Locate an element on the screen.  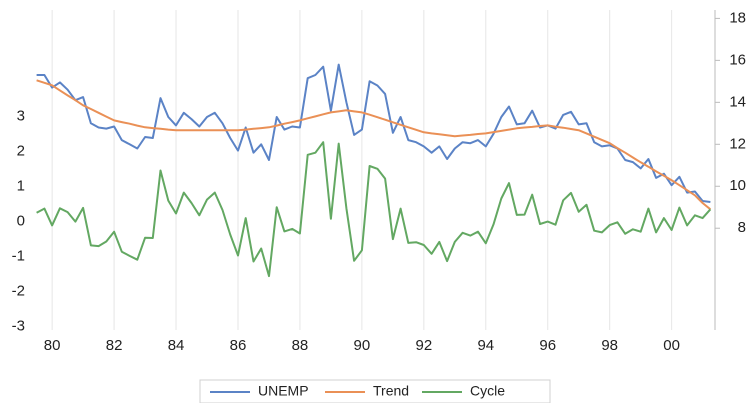
y2-tick-label: 8 is located at coordinates (742, 227).